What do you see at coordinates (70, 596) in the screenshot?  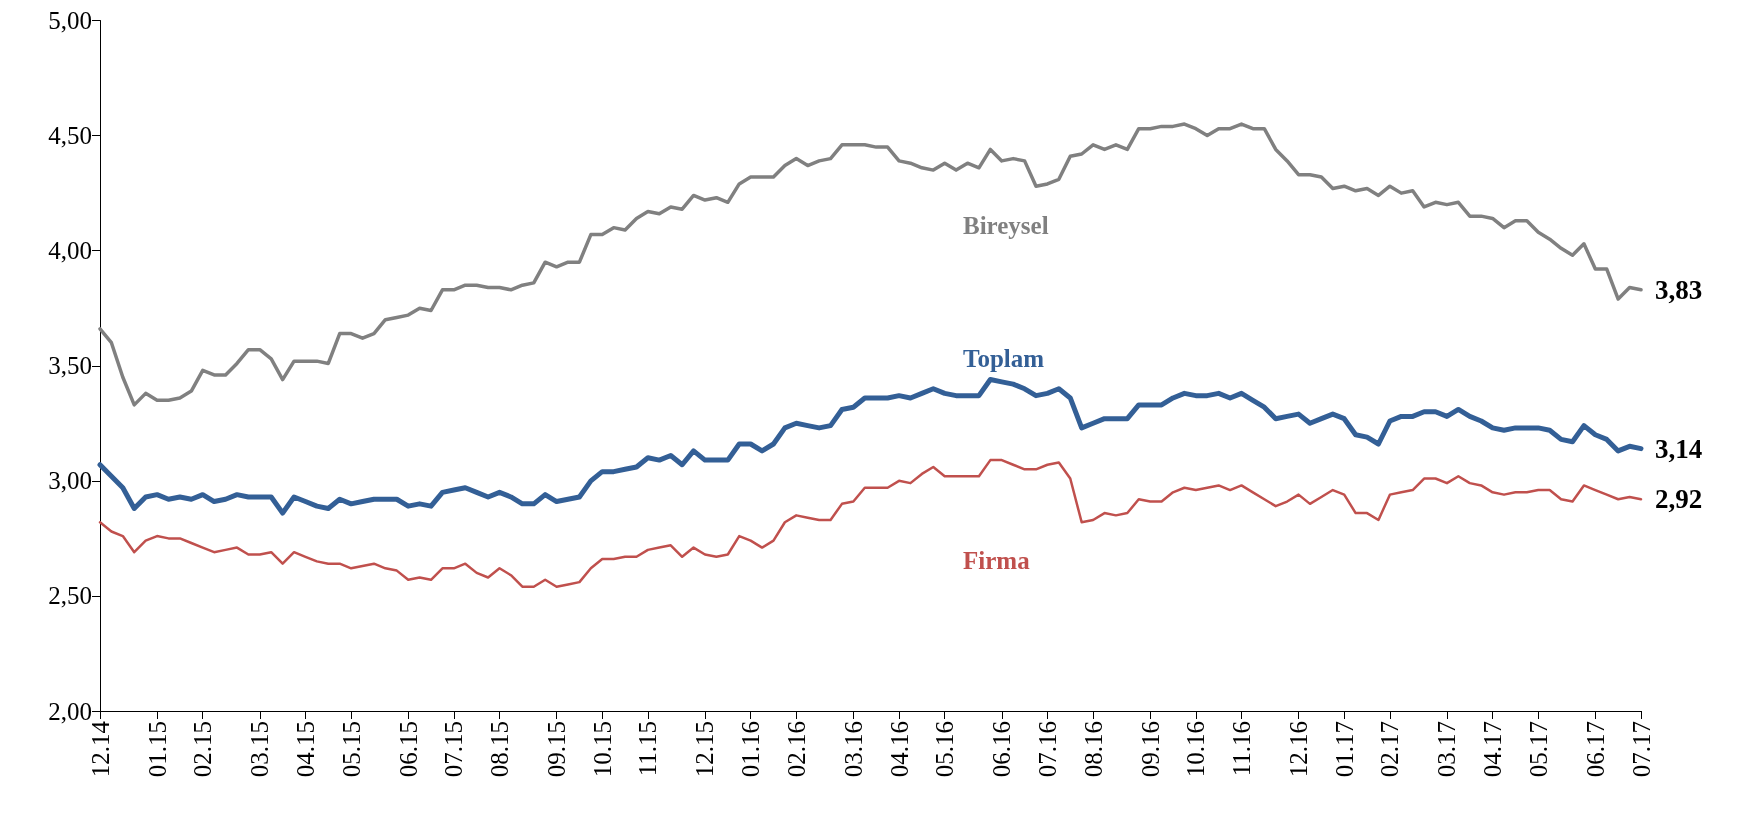 I see `y-tick-label: 2,50` at bounding box center [70, 596].